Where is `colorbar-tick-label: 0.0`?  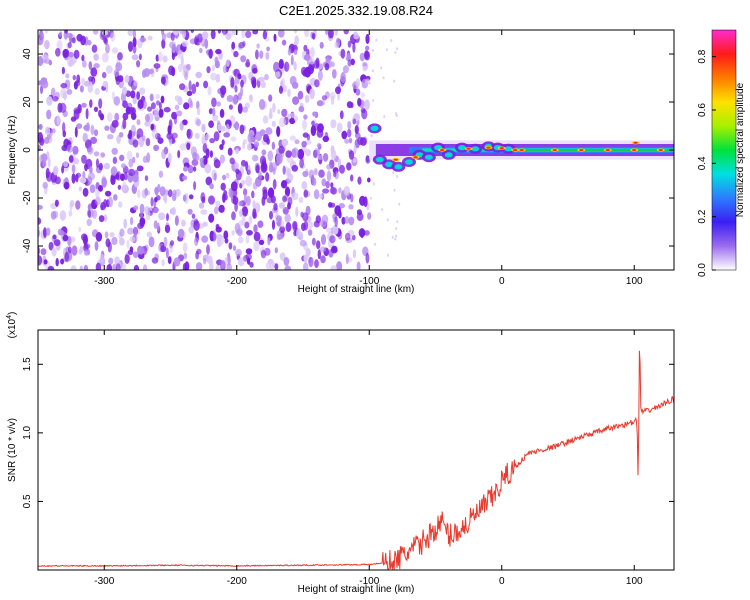
colorbar-tick-label: 0.0 is located at coordinates (702, 270).